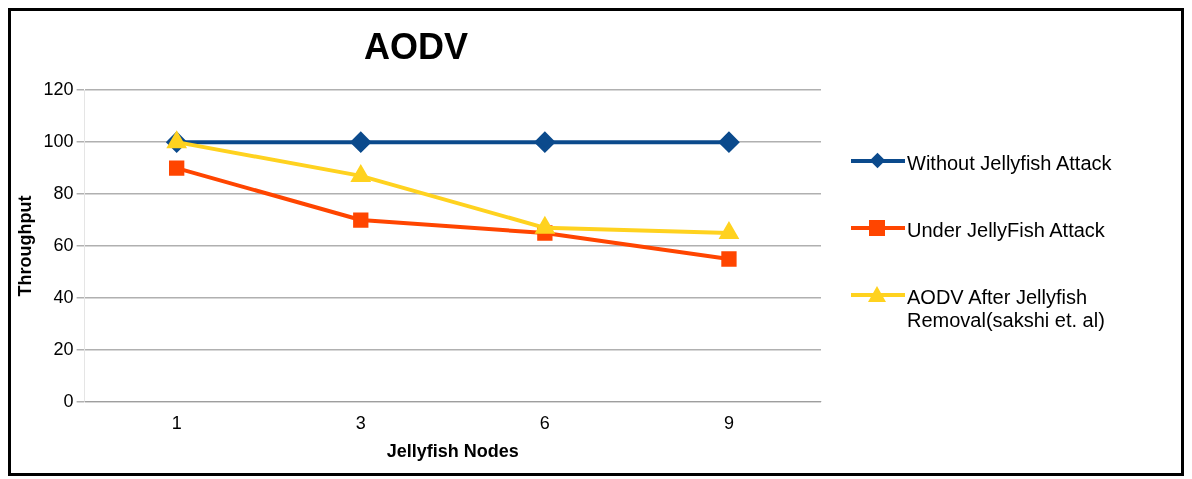 This screenshot has height=479, width=1192. What do you see at coordinates (63, 193) in the screenshot?
I see `y-tick-label: 80` at bounding box center [63, 193].